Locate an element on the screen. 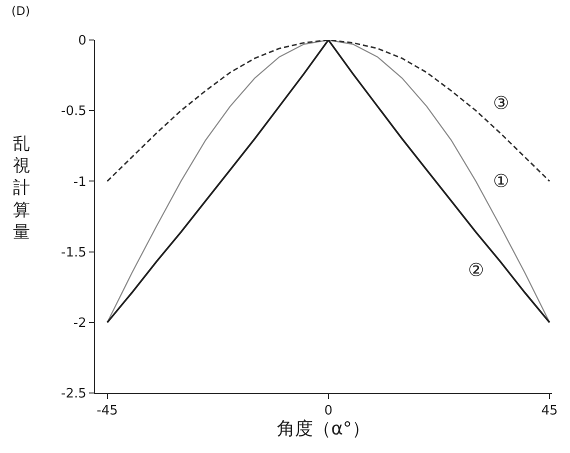  y-tick-label: -1 is located at coordinates (79, 182).